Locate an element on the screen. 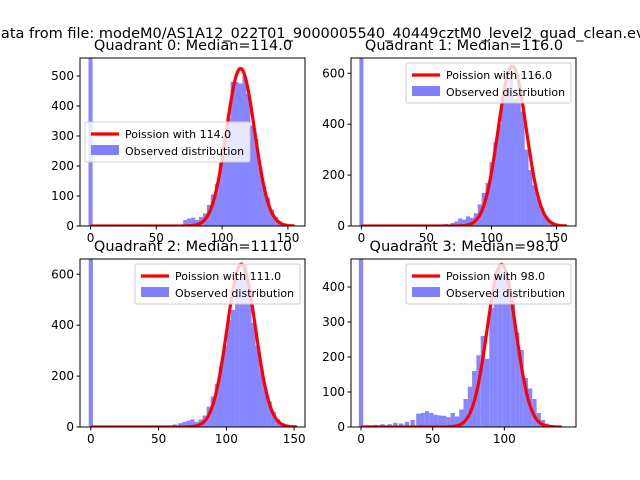 This screenshot has height=480, width=640. legend: Poission with 111.0 Observed distribution is located at coordinates (217, 284).